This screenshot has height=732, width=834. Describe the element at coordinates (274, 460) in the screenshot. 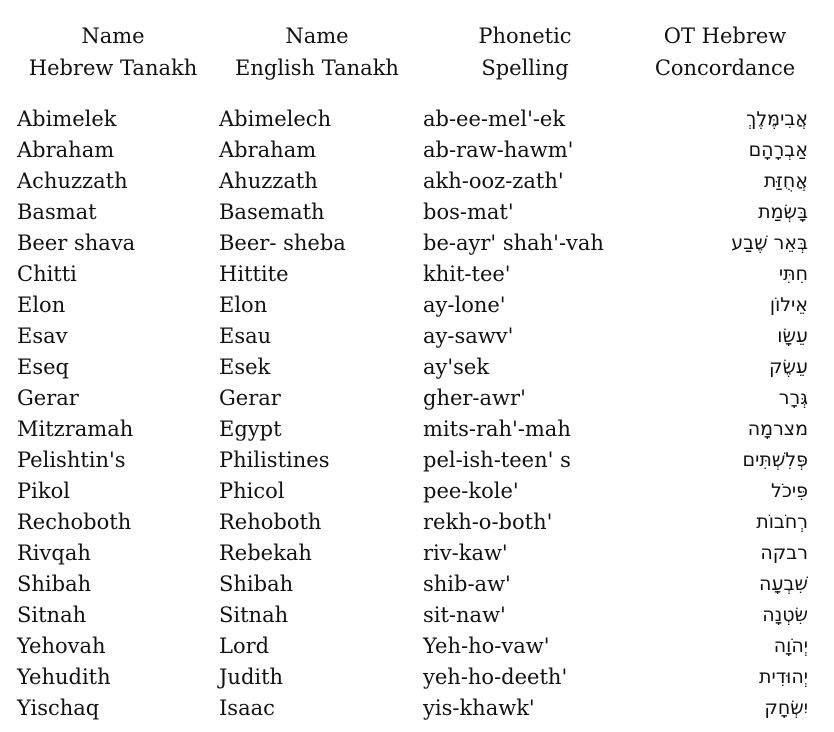

I see `cell-english-name: Philistines` at that location.